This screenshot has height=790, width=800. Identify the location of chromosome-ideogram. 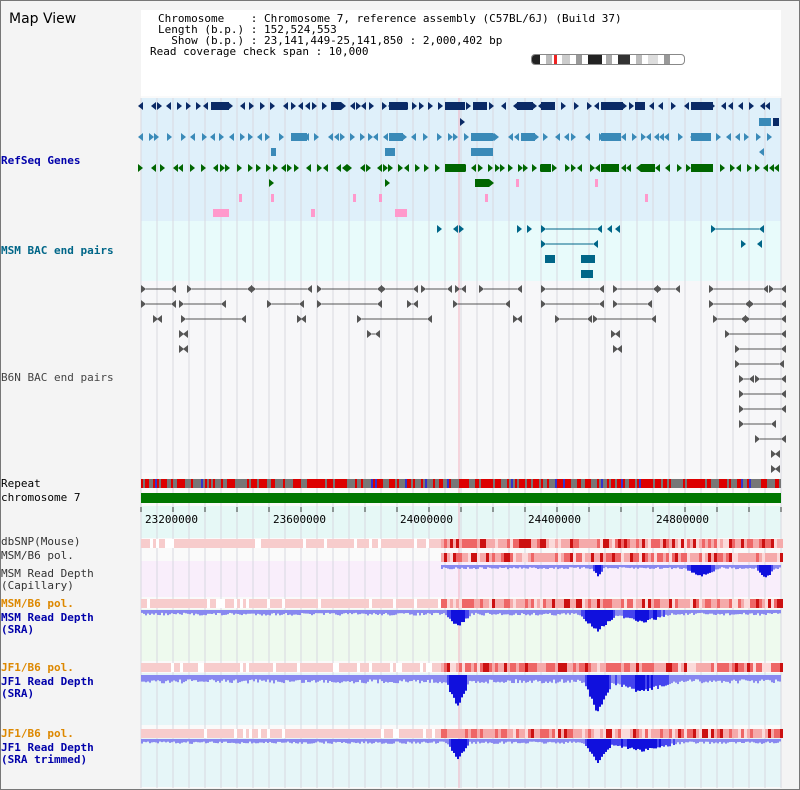
(608, 59).